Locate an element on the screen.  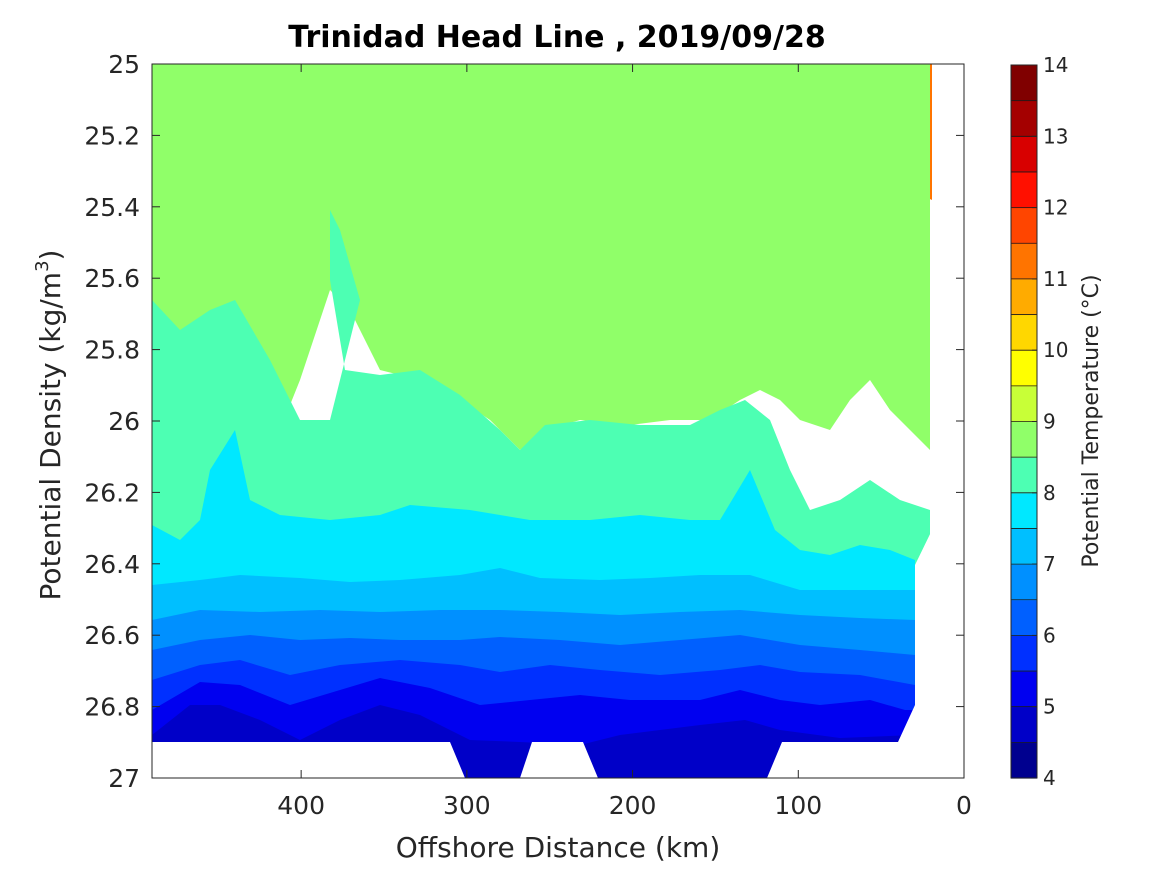
colorbar-tick-label: 9 is located at coordinates (1049, 422).